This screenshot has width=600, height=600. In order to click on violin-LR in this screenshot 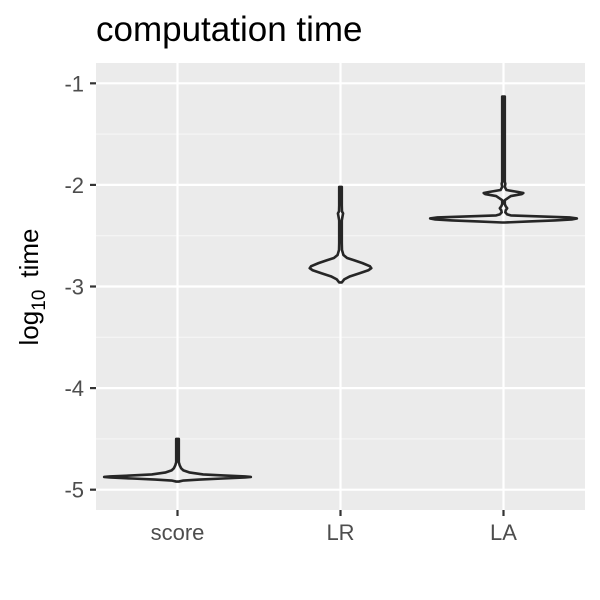, I will do `click(340, 234)`.